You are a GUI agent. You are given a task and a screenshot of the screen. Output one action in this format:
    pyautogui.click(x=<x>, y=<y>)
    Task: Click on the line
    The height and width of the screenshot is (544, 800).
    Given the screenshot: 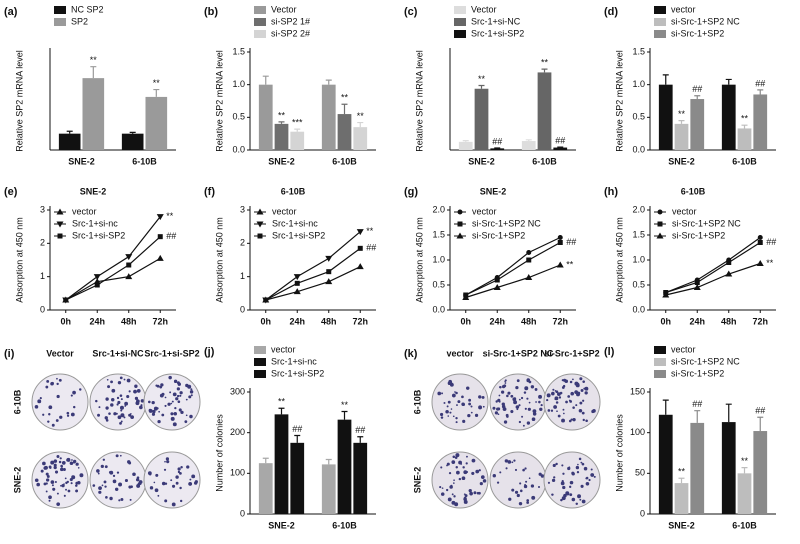 What is the action you would take?
    pyautogui.click(x=713, y=265)
    